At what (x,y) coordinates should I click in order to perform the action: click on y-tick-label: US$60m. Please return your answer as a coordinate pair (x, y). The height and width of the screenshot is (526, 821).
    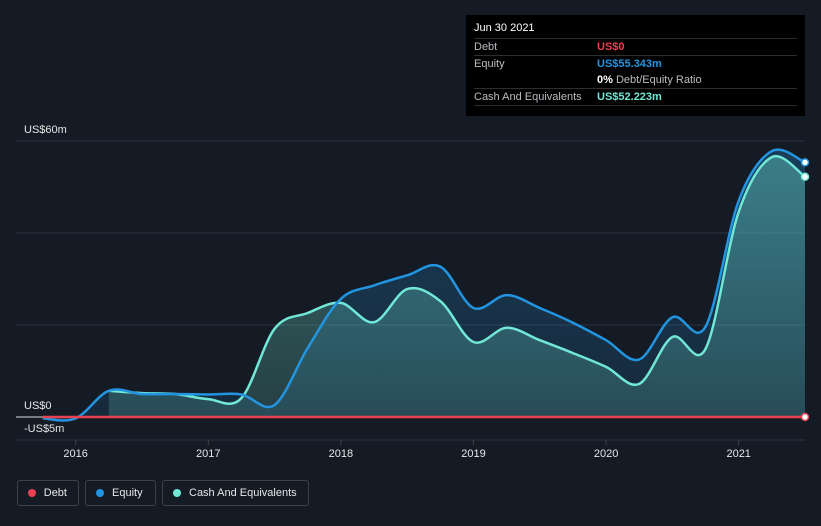
    Looking at the image, I should click on (45, 130).